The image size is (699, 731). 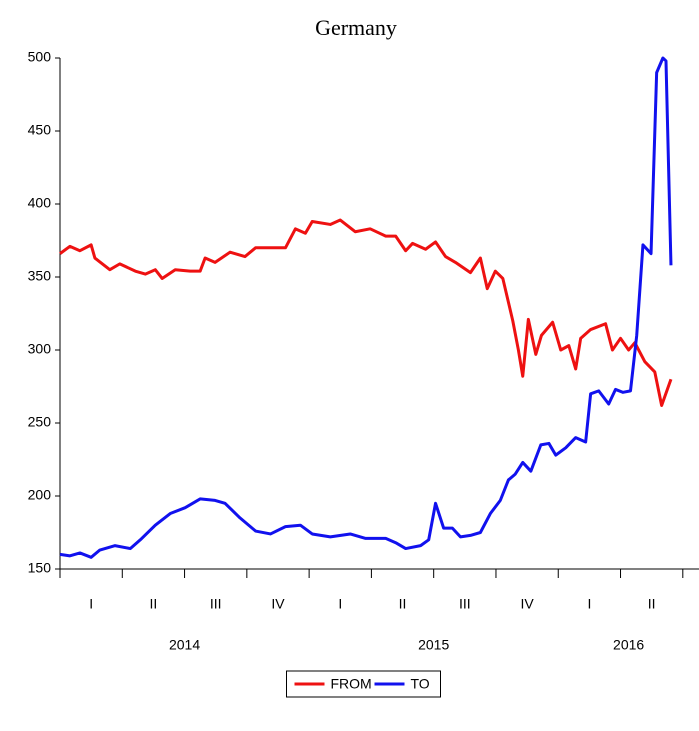 I want to click on legend-label: TO, so click(x=420, y=684).